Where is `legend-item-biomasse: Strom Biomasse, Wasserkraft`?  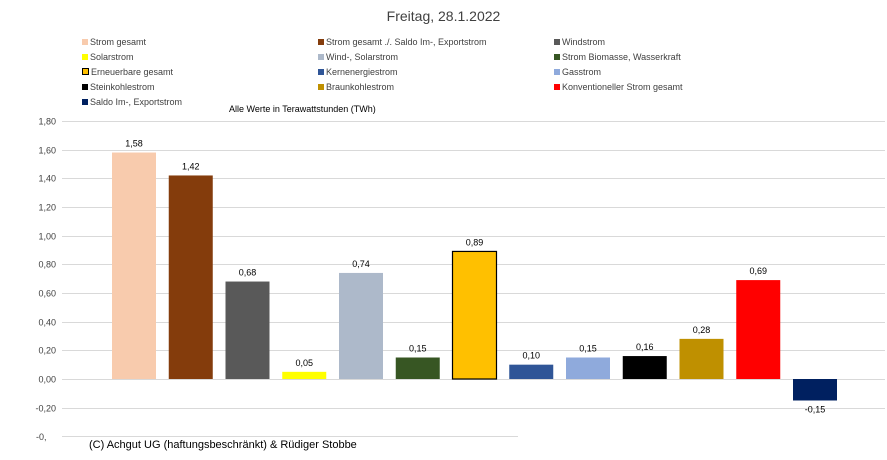
legend-item-biomasse: Strom Biomasse, Wasserkraft is located at coordinates (617, 57).